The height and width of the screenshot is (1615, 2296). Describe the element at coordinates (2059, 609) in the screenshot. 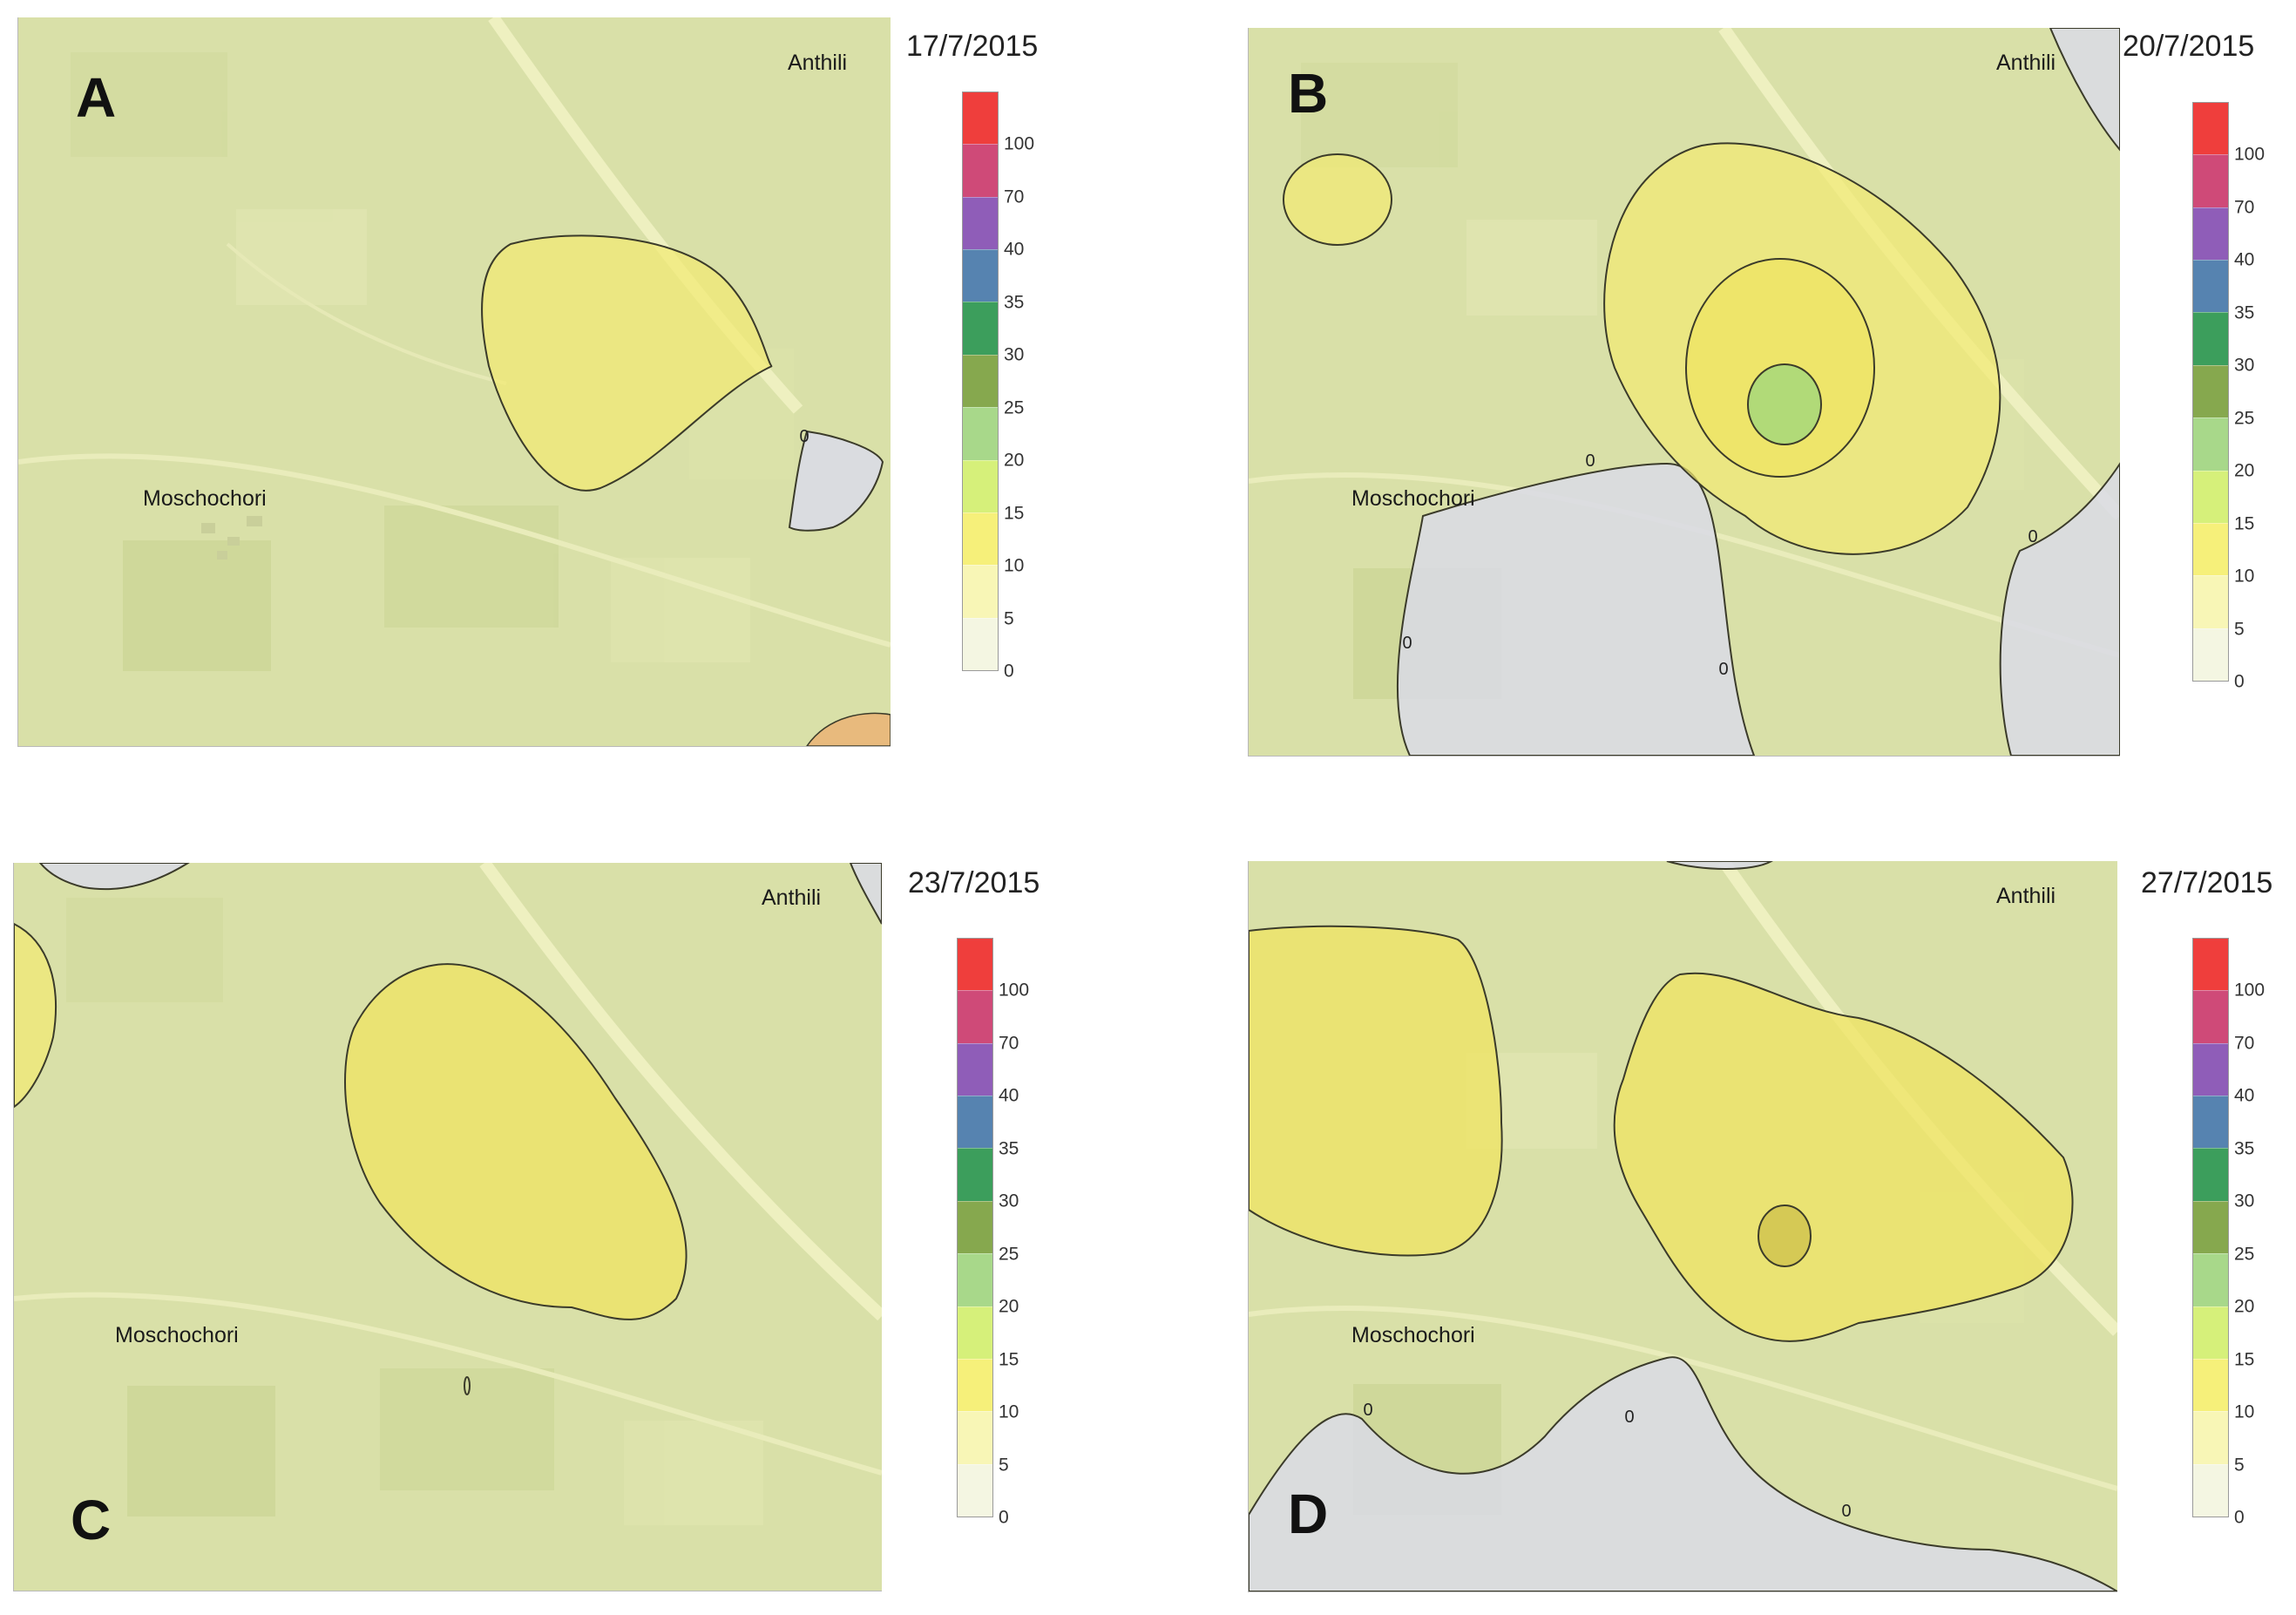

I see `zone-zero-east` at that location.